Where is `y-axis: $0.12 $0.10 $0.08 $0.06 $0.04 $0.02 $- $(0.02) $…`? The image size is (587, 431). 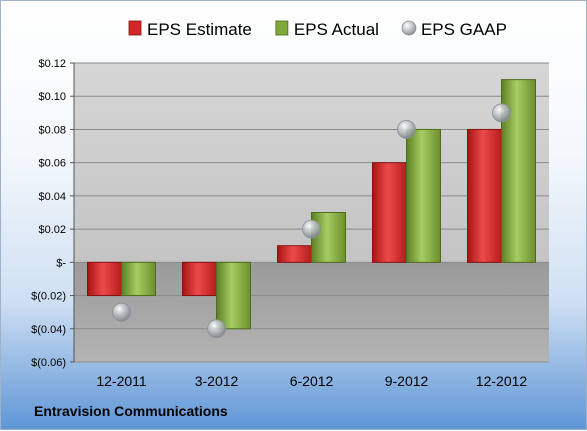
y-axis: $0.12 $0.10 $0.08 $0.06 $0.04 $0.02 $- $(0.02) $… is located at coordinates (53, 213).